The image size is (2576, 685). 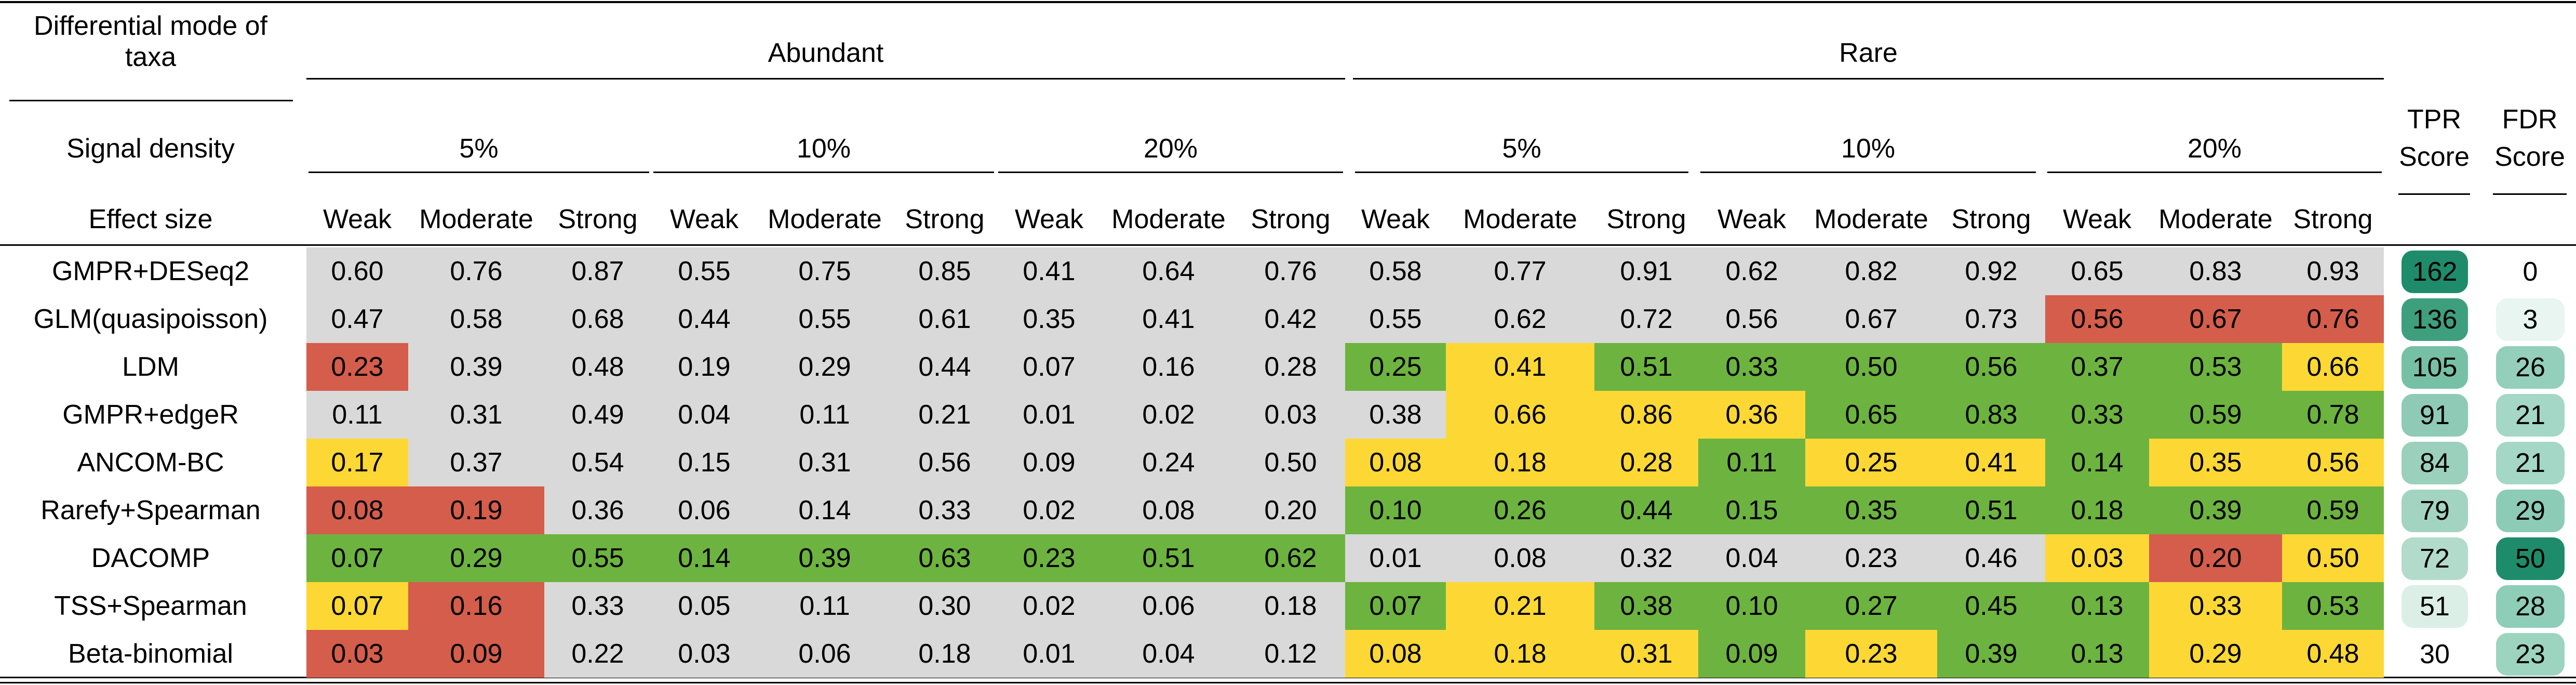 What do you see at coordinates (2530, 272) in the screenshot?
I see `fdr-score: 0` at bounding box center [2530, 272].